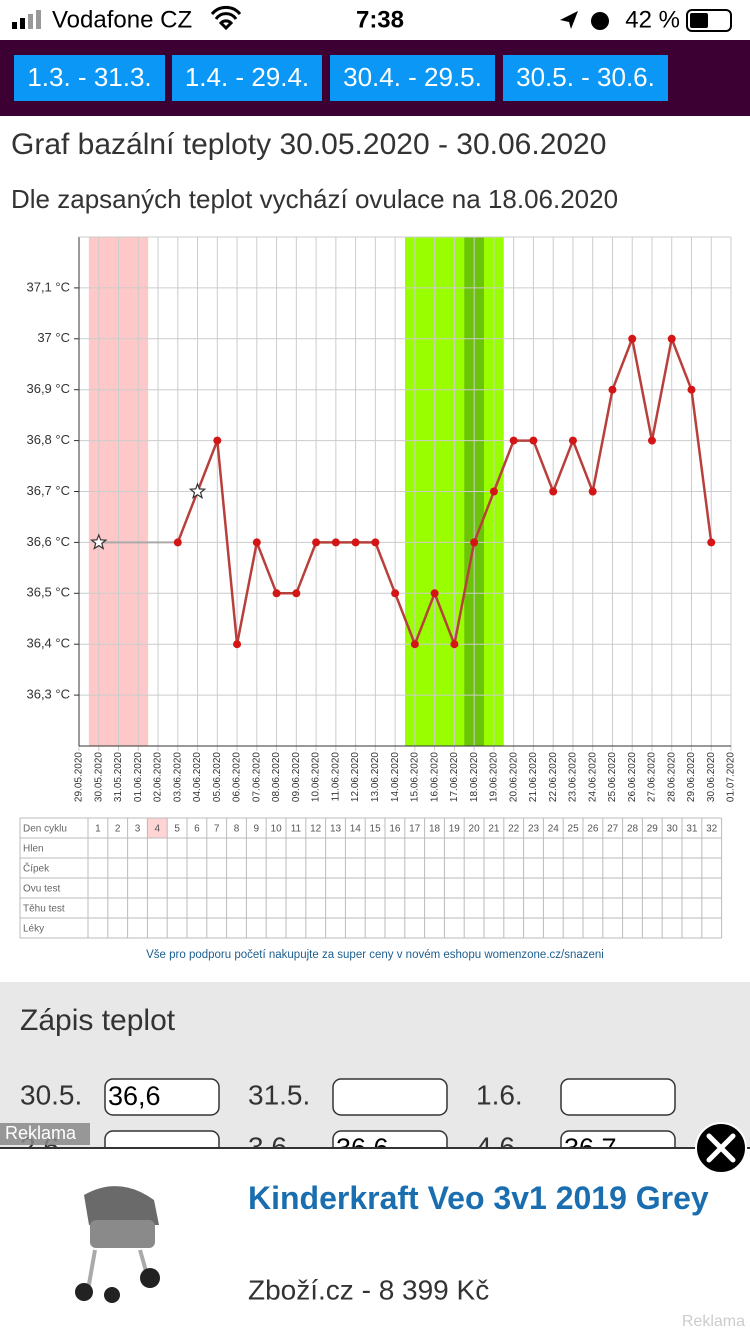 Image resolution: width=750 pixels, height=1334 pixels. Describe the element at coordinates (48, 490) in the screenshot. I see `y-tick-label: 36,7 °C` at that location.